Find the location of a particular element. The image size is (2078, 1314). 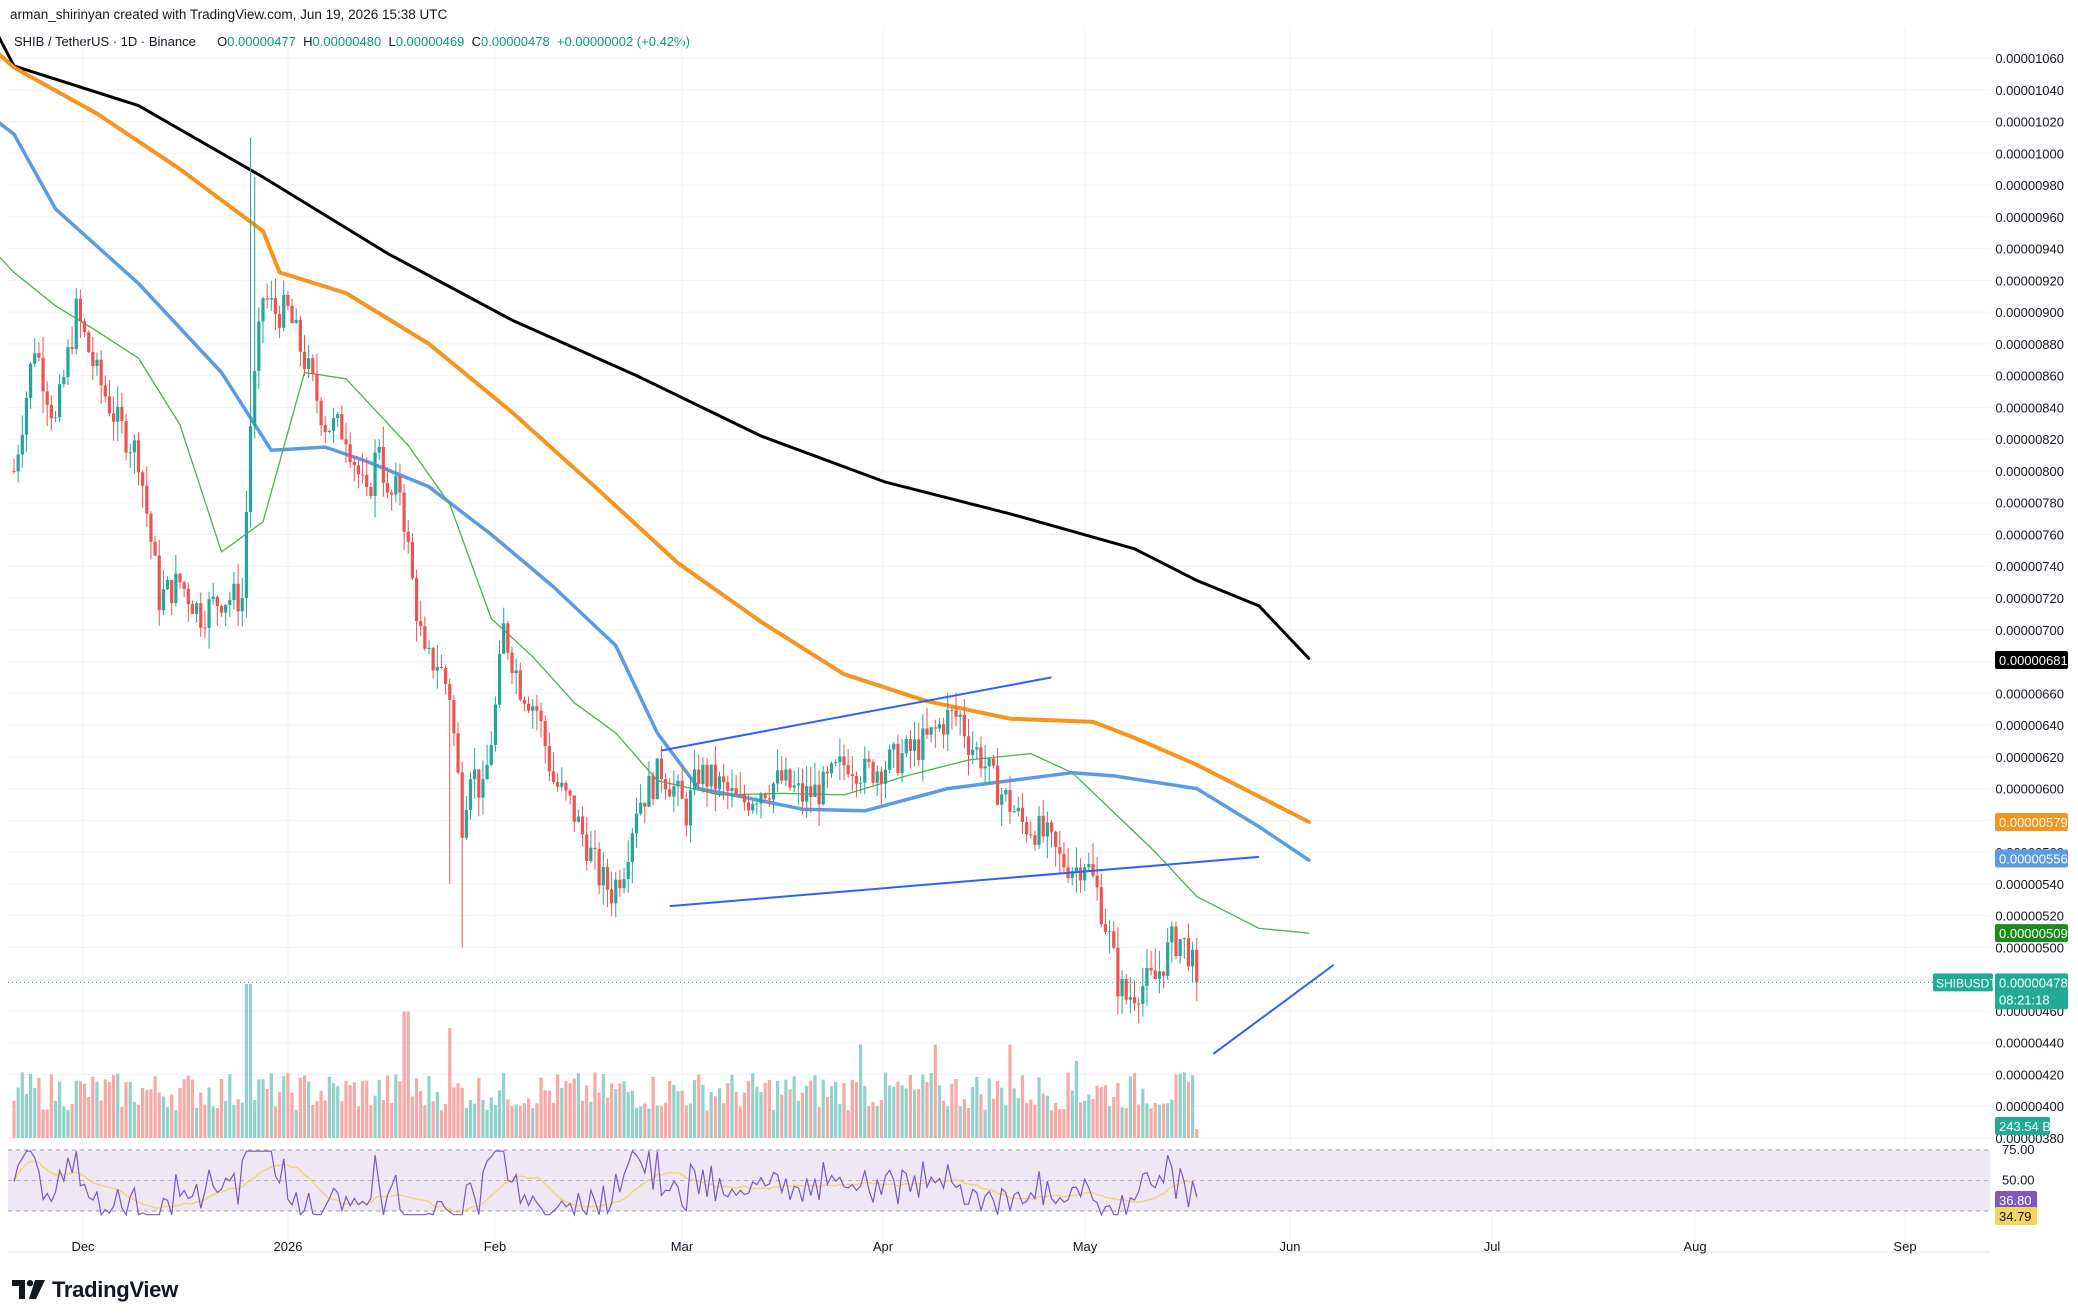

last-price-label: 0.00000478 is located at coordinates (2033, 982).